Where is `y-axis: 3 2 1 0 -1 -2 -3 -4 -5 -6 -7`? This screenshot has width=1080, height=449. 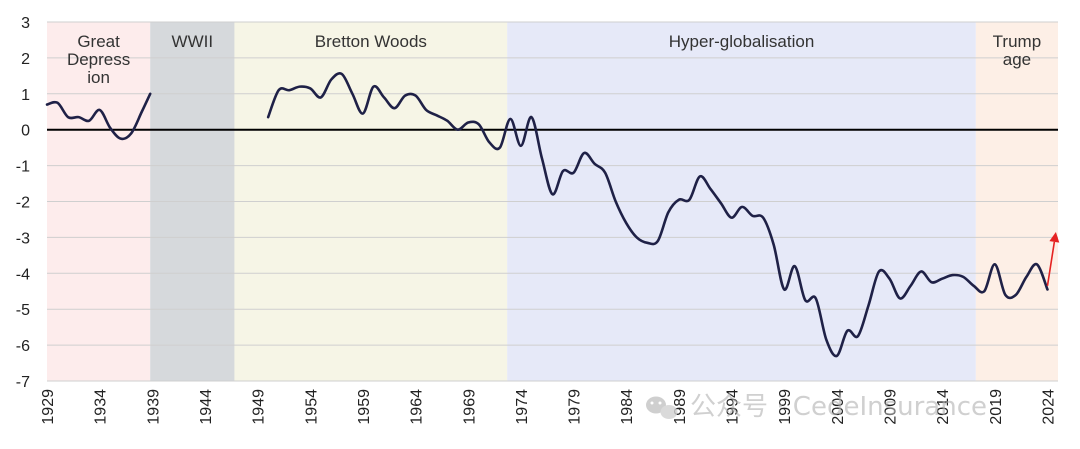
y-axis: 3 2 1 0 -1 -2 -3 -4 -5 -6 -7 is located at coordinates (23, 203).